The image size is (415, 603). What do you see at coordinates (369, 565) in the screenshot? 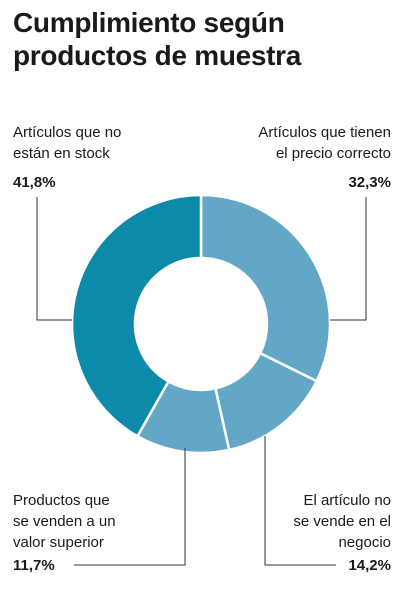
I see `percent-not-sold: 14,2%` at bounding box center [369, 565].